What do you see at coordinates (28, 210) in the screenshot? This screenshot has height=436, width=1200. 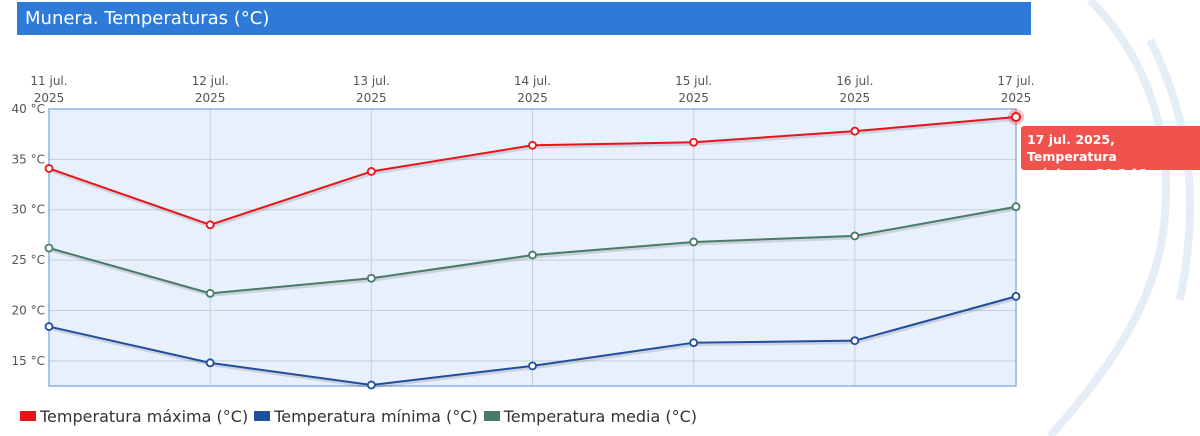 I see `y-tick-label: 30 °C` at bounding box center [28, 210].